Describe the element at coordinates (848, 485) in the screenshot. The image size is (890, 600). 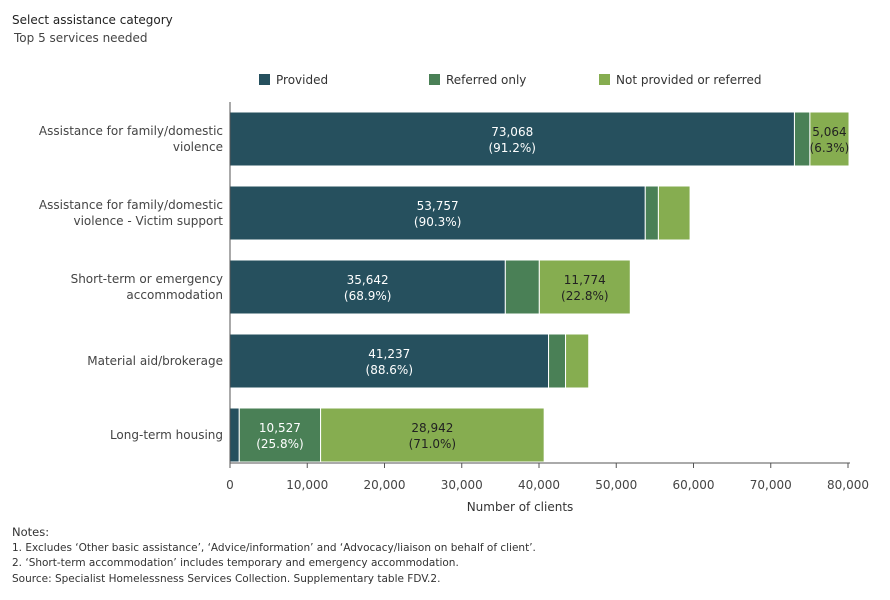
I see `x-tick-label-8: 80,000` at that location.